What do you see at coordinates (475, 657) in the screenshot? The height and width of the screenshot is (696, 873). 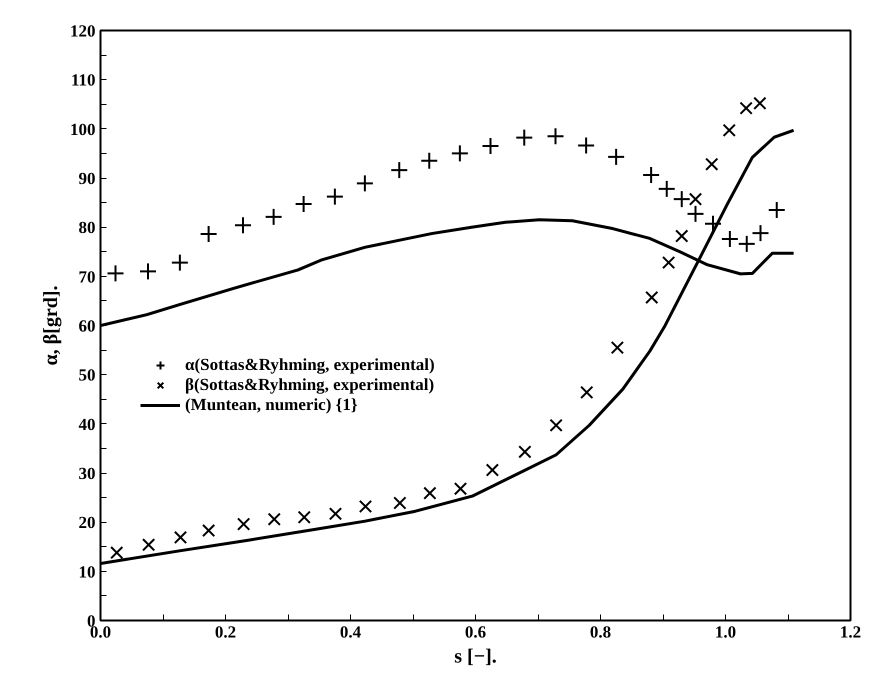 I see `x-axis-title: s [−].` at bounding box center [475, 657].